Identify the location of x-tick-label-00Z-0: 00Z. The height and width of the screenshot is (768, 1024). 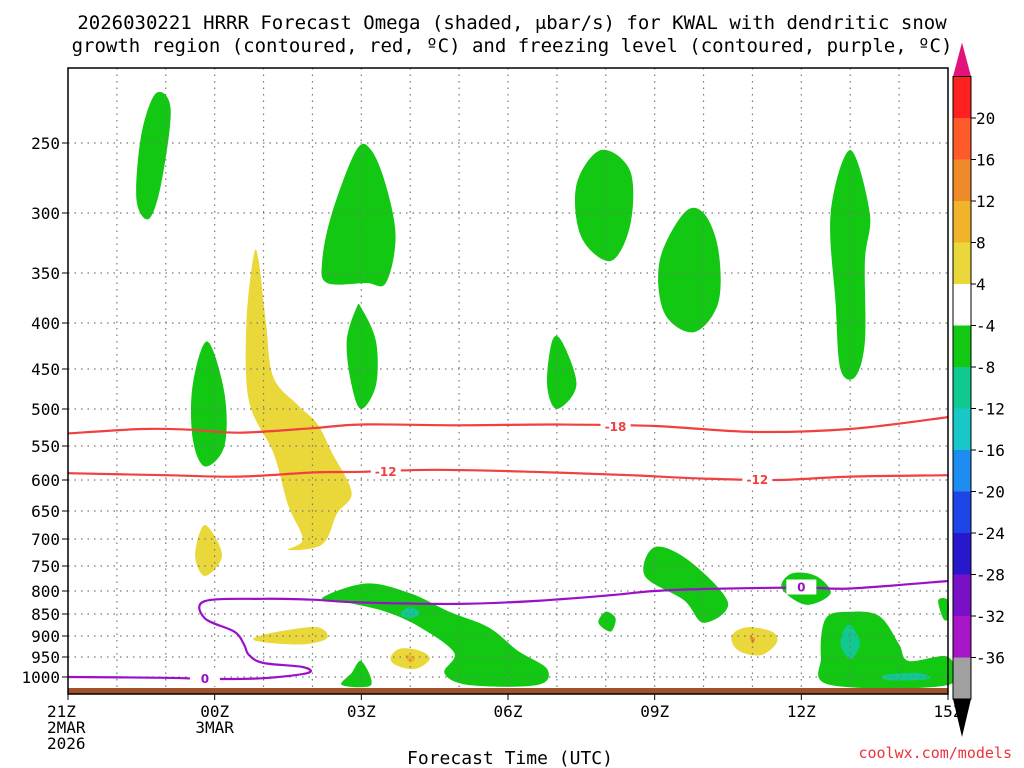
(214, 711).